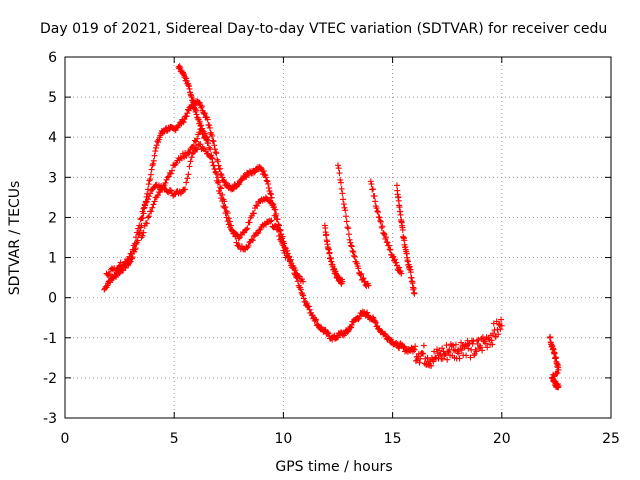 The height and width of the screenshot is (480, 640). Describe the element at coordinates (52, 299) in the screenshot. I see `y-tick-label: 0` at that location.